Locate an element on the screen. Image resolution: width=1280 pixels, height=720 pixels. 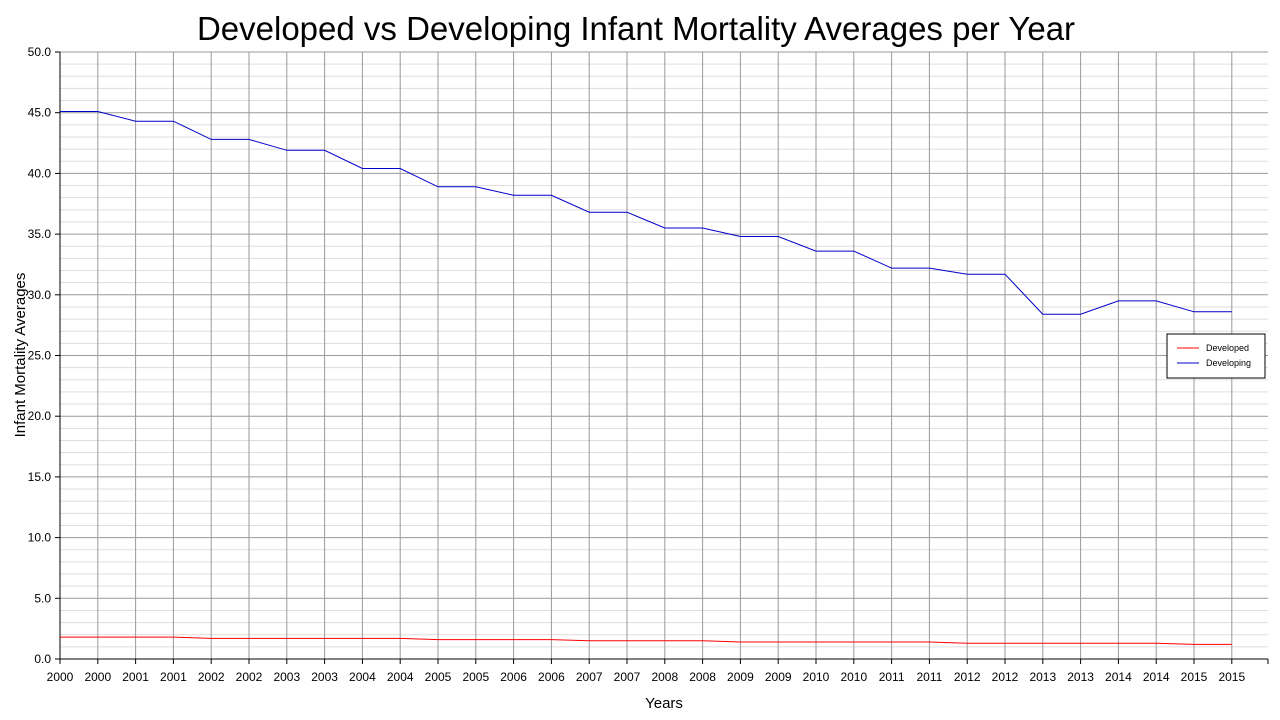
series-line-developed is located at coordinates (646, 640).